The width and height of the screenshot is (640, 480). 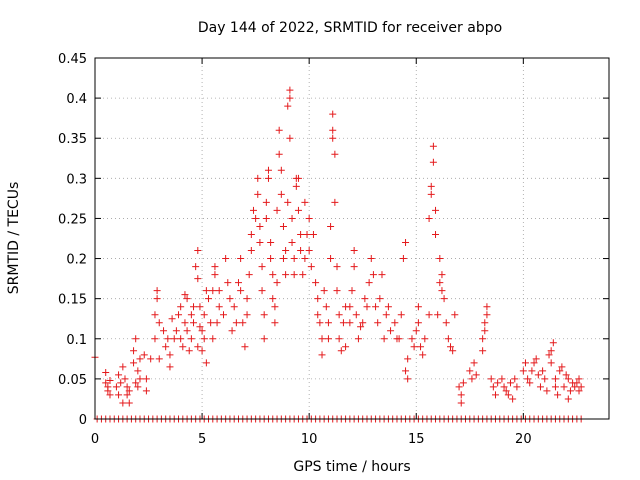 What do you see at coordinates (14, 238) in the screenshot?
I see `y-axis-label: SRMTID / TECUs` at bounding box center [14, 238].